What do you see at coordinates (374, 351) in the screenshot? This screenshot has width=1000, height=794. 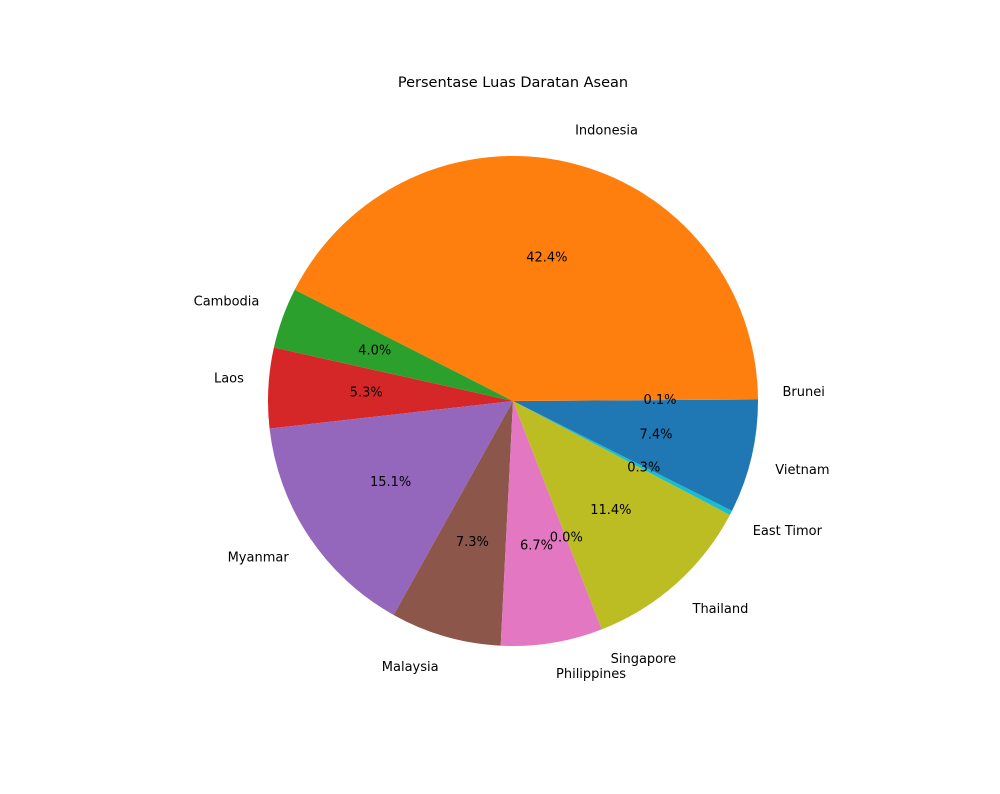 I see `pct-label-cambodia: 4.0%` at bounding box center [374, 351].